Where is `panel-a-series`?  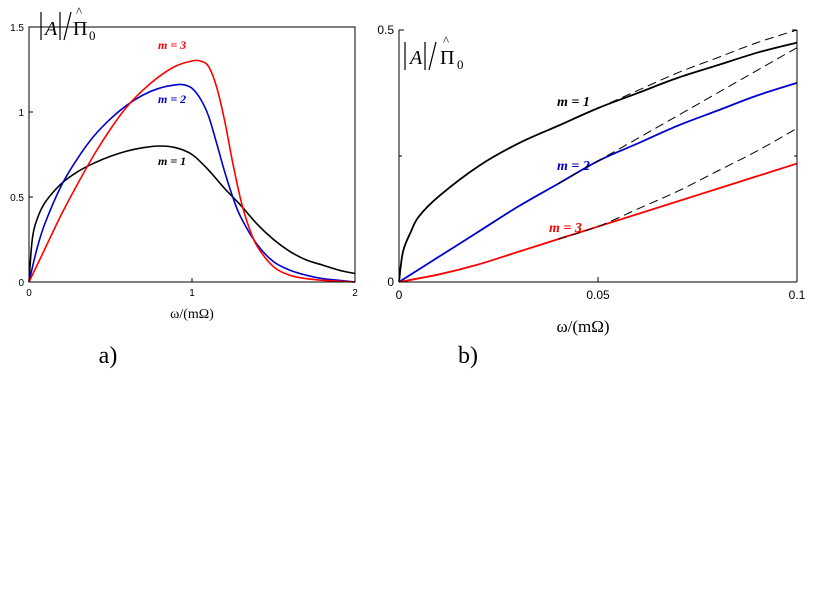 panel-a-series is located at coordinates (192, 171).